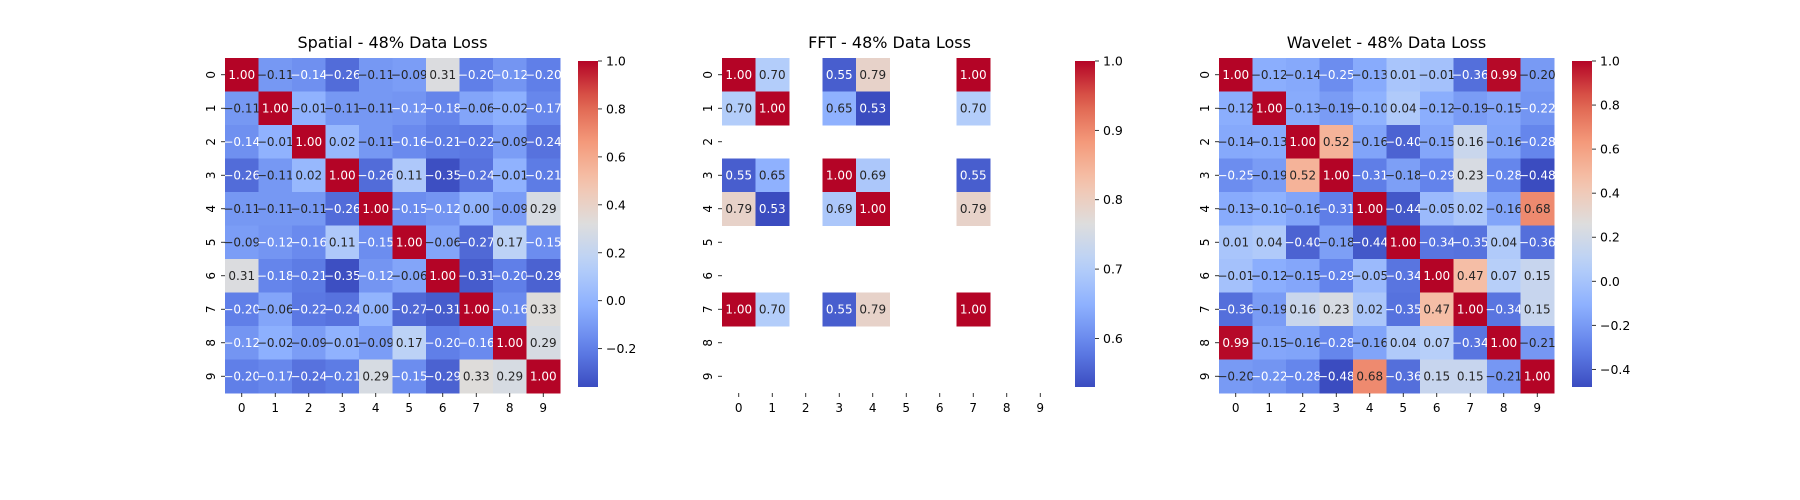 The height and width of the screenshot is (500, 1800). Describe the element at coordinates (1537, 408) in the screenshot. I see `x-tick-label: 9` at that location.